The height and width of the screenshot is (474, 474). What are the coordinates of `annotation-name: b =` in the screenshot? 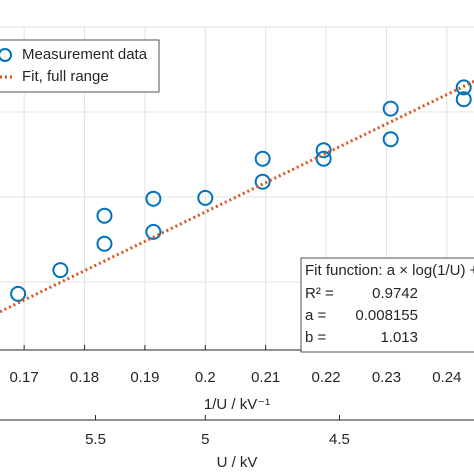 It's located at (316, 337).